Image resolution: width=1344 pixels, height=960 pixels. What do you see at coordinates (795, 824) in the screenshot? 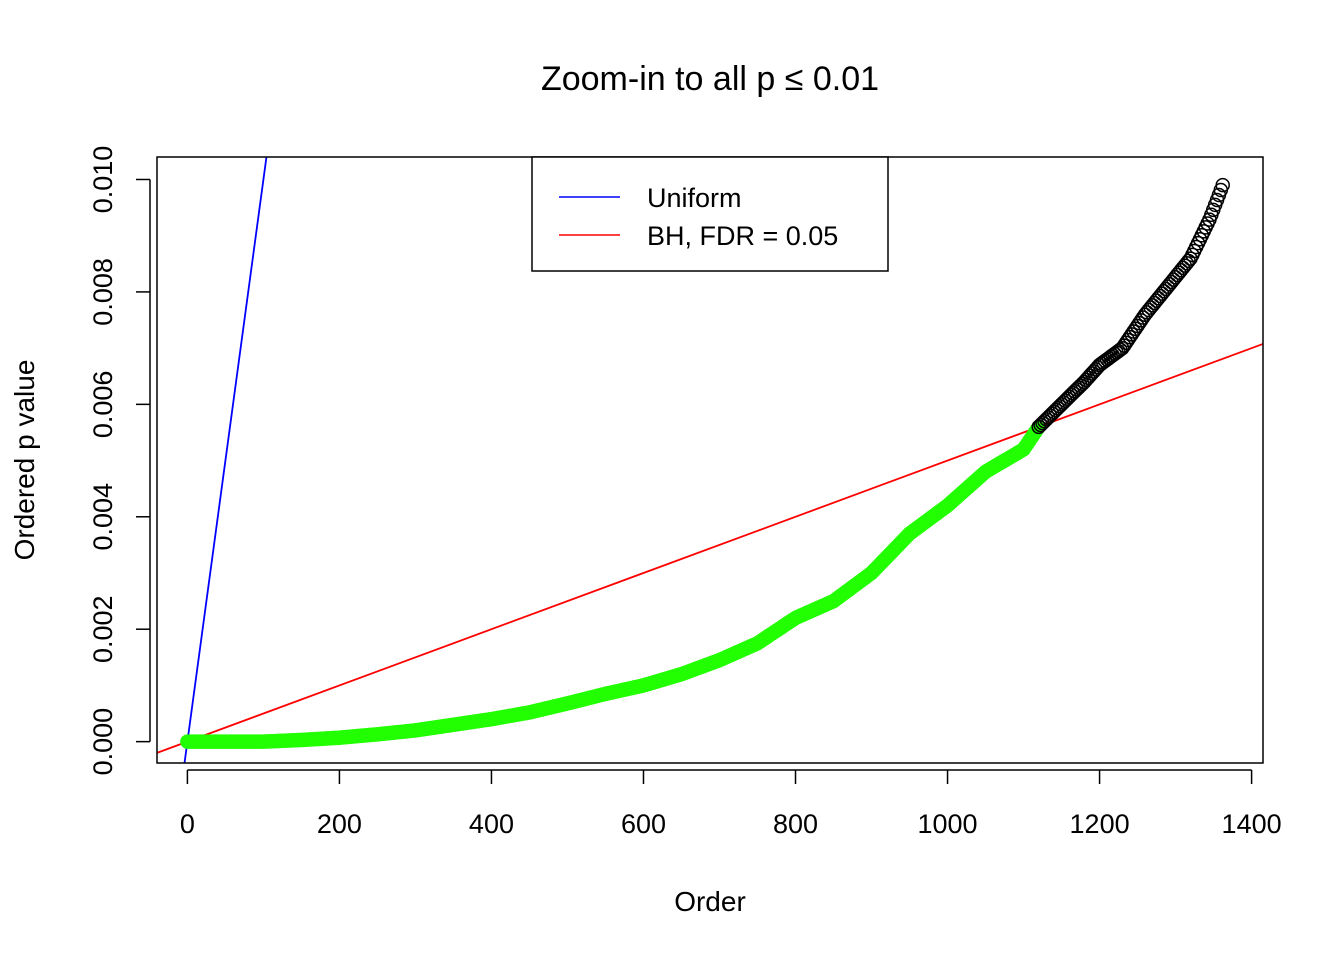
I see `x-tick-label: 800` at bounding box center [795, 824].